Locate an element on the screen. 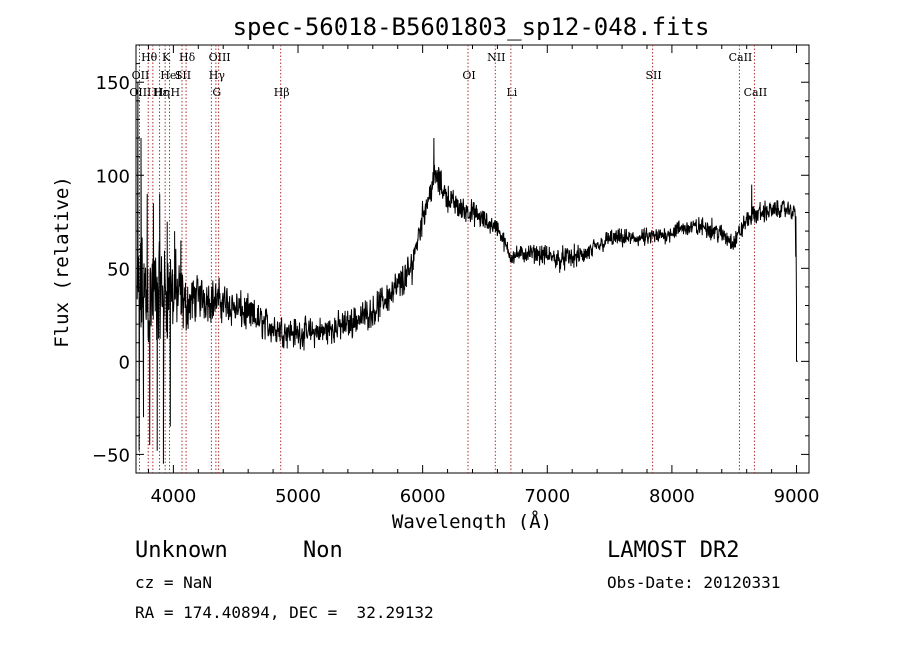 The width and height of the screenshot is (900, 649). line-marker-label: HeI is located at coordinates (170, 75).